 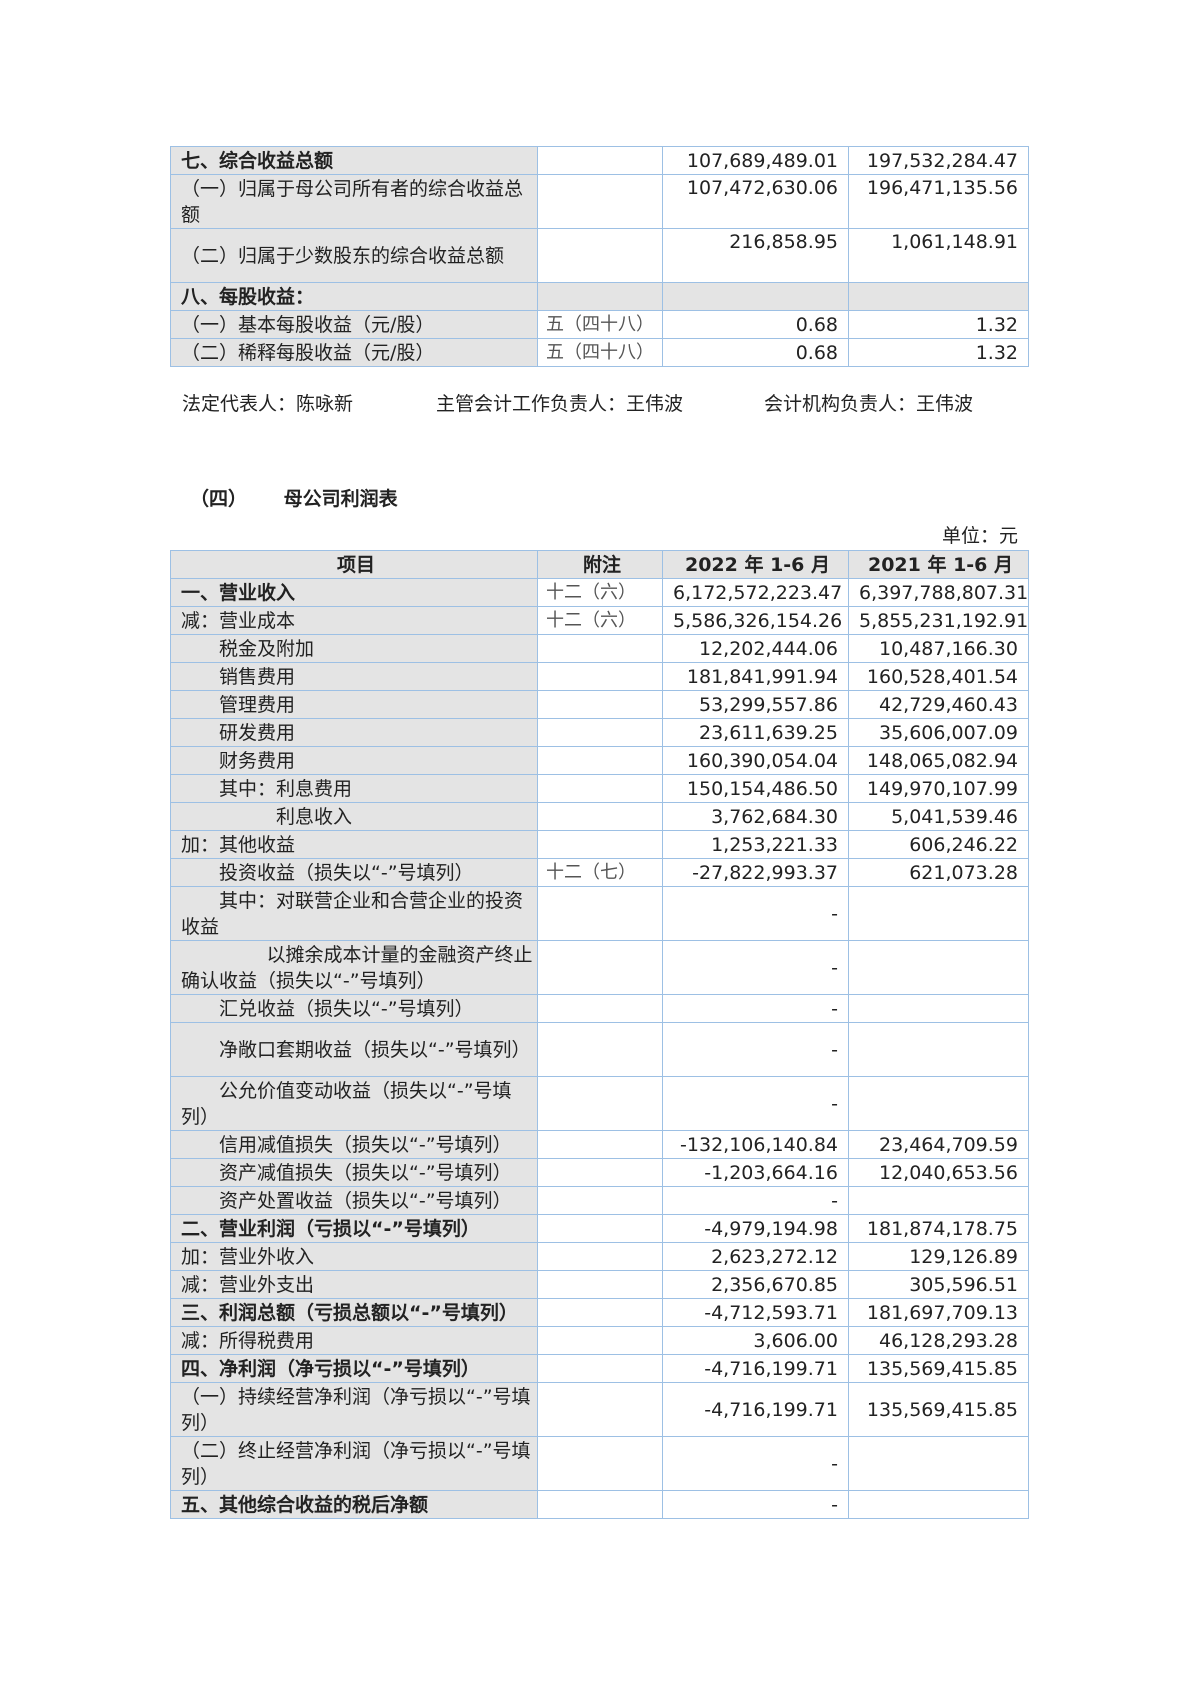 I want to click on table-row: 其中：利息费用 150,154,486.50 149,970,107.99, so click(x=599, y=788).